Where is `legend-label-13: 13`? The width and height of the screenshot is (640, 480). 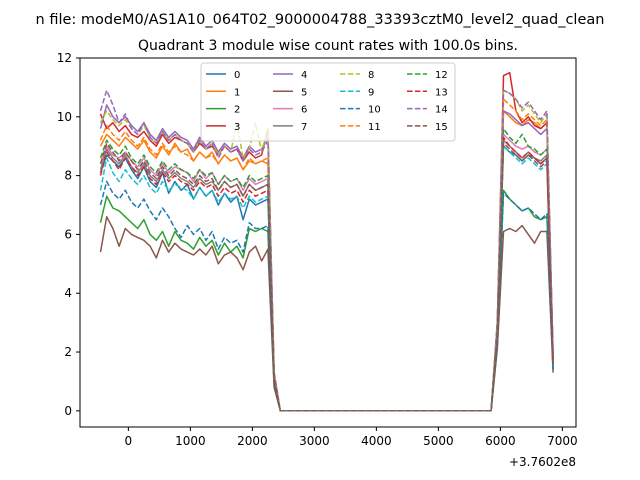
legend-label-13: 13 is located at coordinates (441, 92).